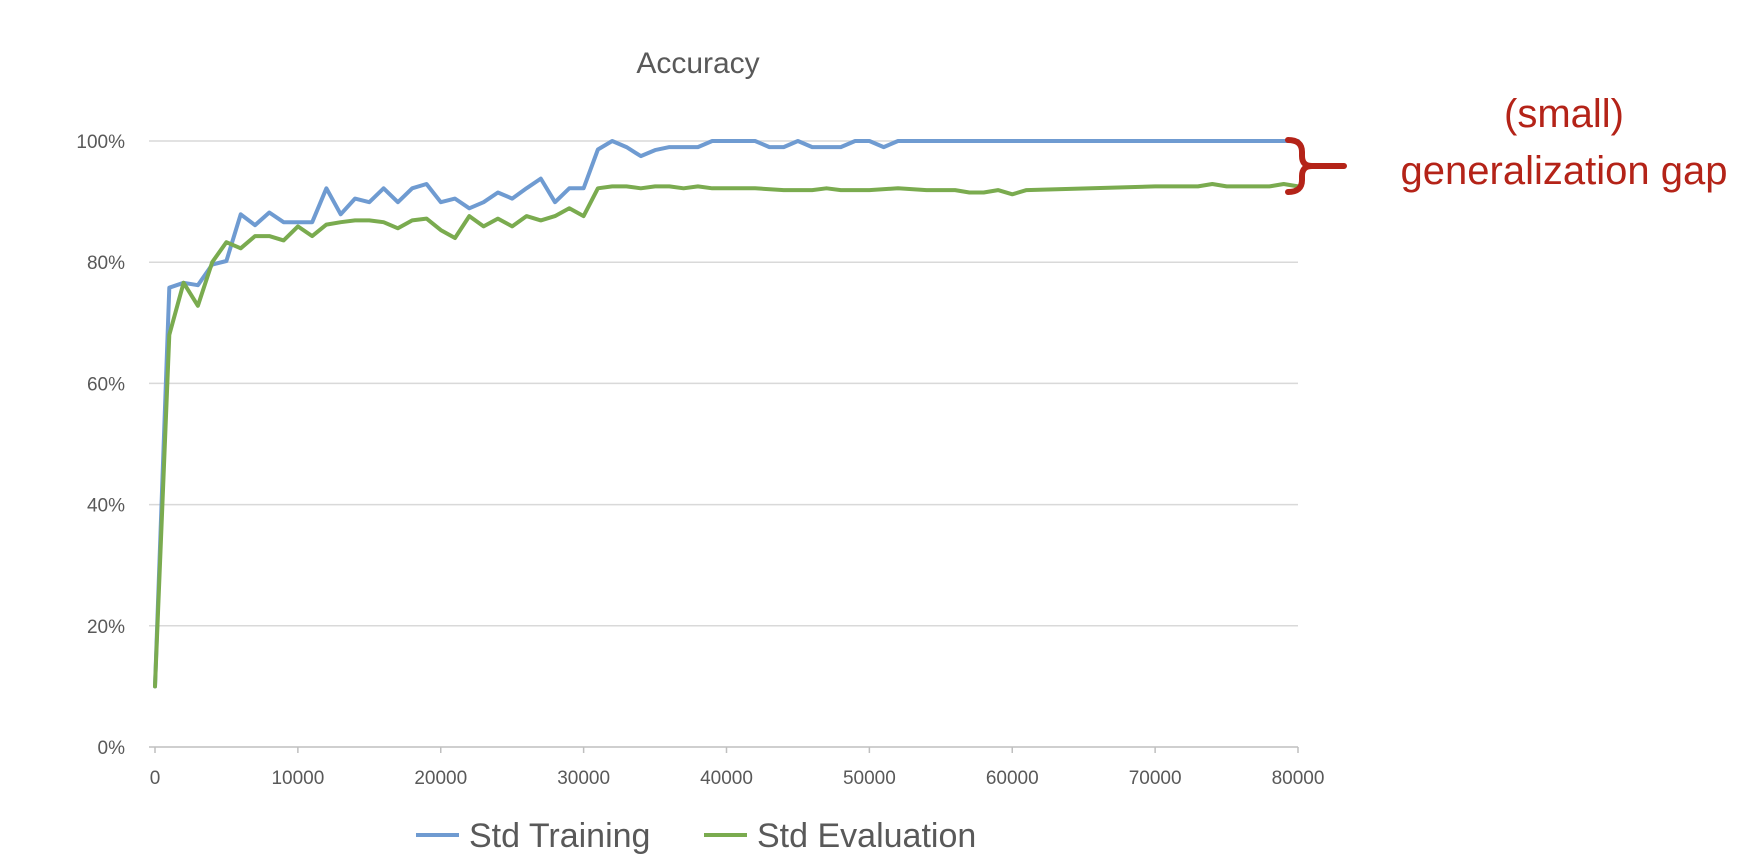 The height and width of the screenshot is (864, 1756). What do you see at coordinates (100, 142) in the screenshot?
I see `y-tick-label: 100%` at bounding box center [100, 142].